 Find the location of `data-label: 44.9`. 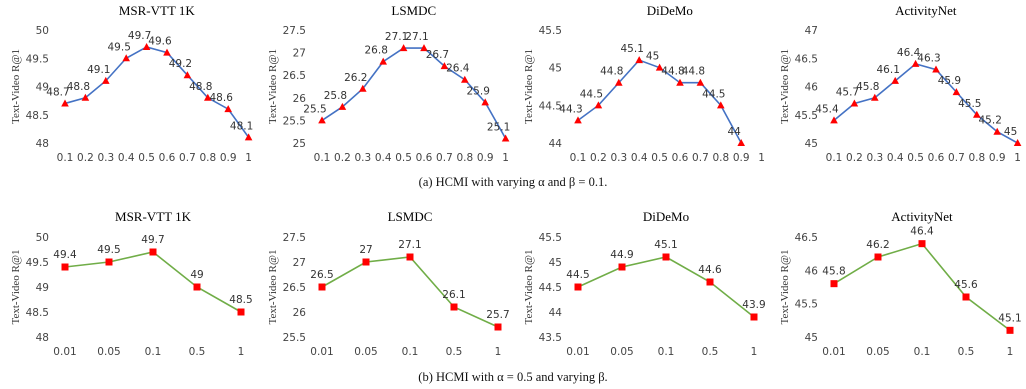

data-label: 44.9 is located at coordinates (621, 255).